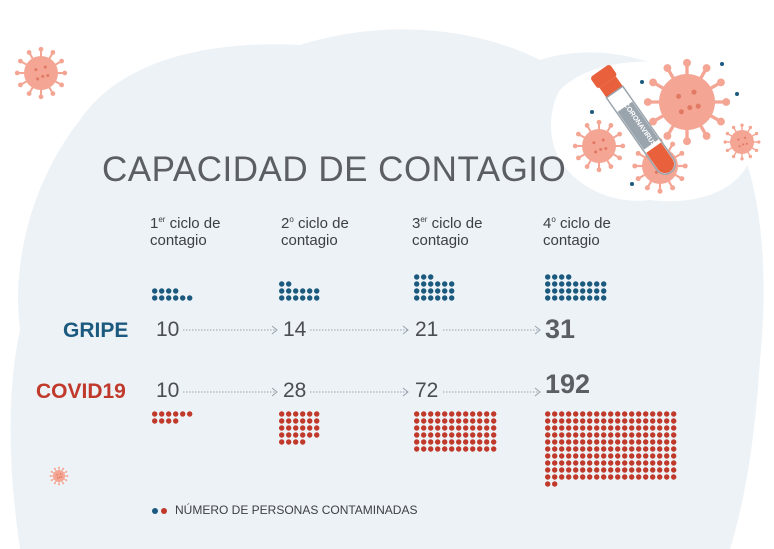 The width and height of the screenshot is (774, 549). Describe the element at coordinates (666, 126) in the screenshot. I see `test-tube-illustration: CORONAVIRUS` at that location.